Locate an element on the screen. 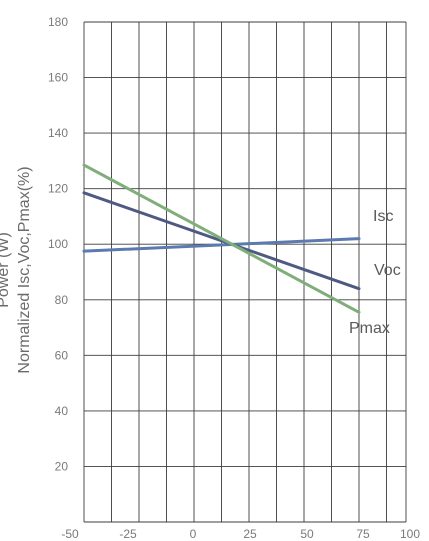  y-tick-label: 180 is located at coordinates (58, 22).